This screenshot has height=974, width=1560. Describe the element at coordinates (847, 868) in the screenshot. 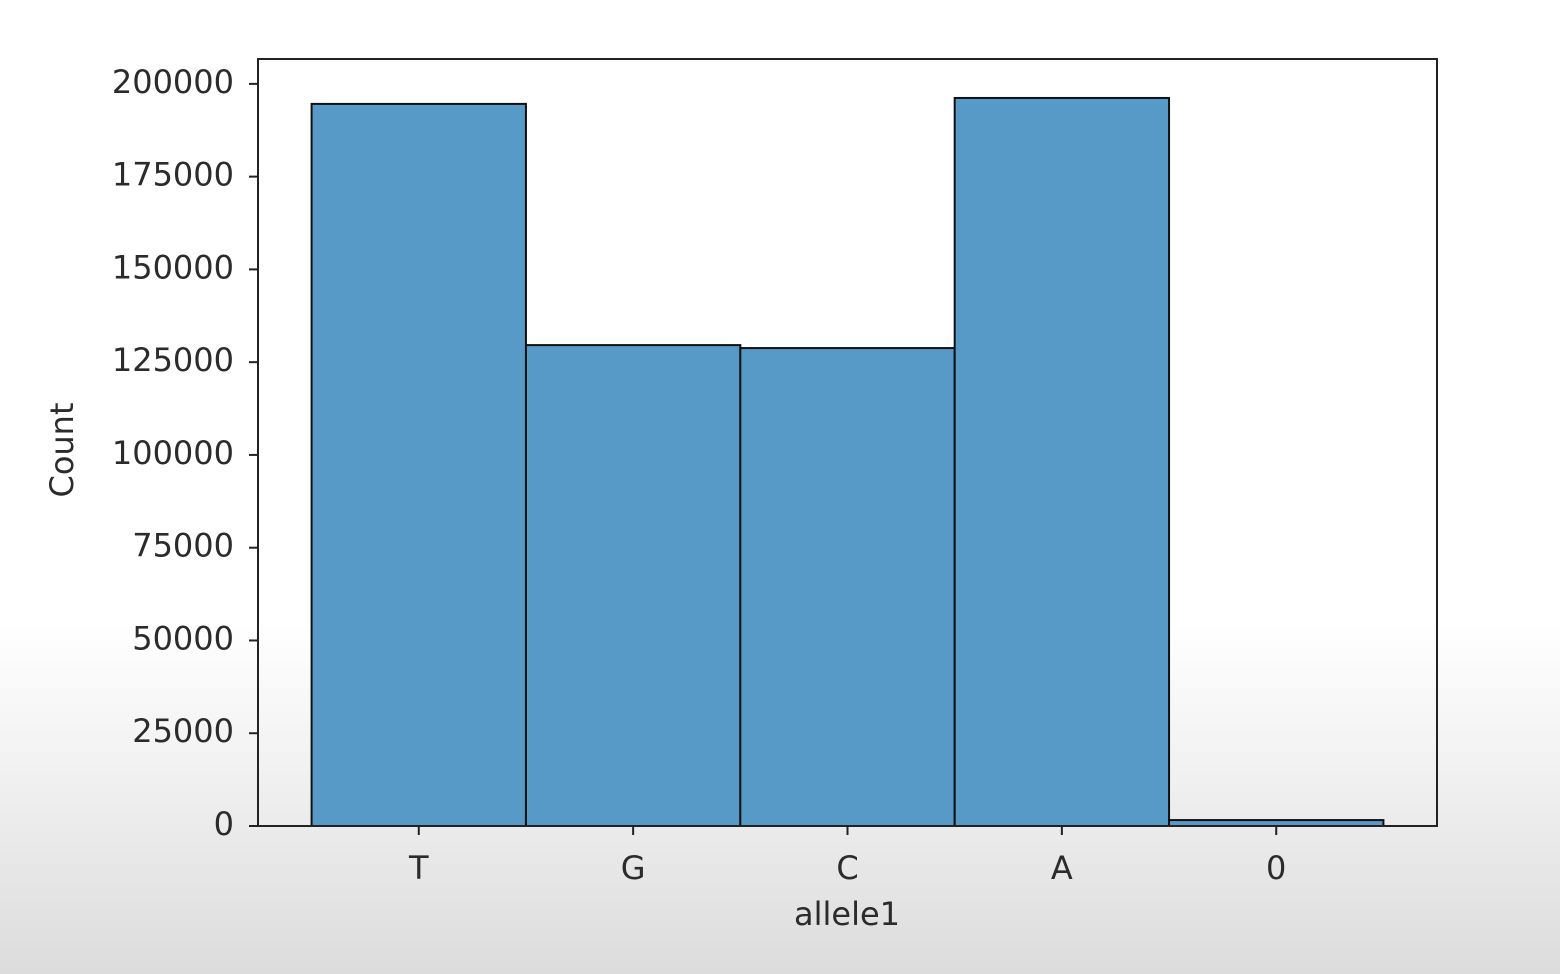

I see `x-tick-label: C` at that location.